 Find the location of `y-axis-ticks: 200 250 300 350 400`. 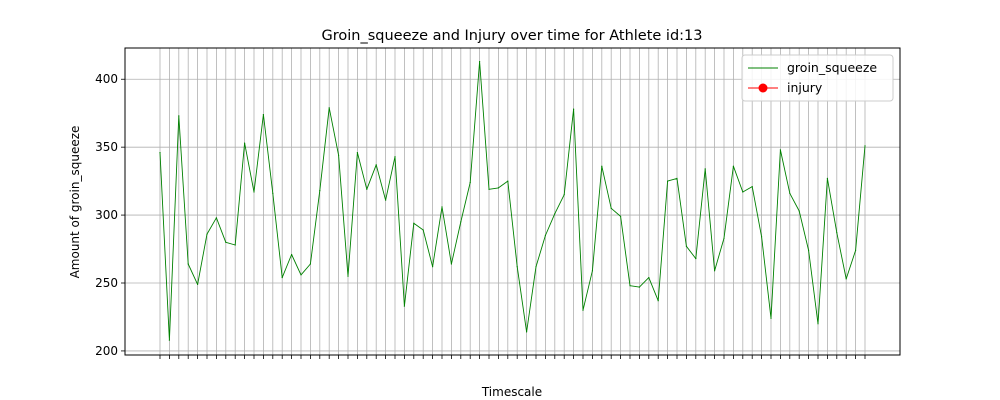

y-axis-ticks: 200 250 300 350 400 is located at coordinates (110, 215).